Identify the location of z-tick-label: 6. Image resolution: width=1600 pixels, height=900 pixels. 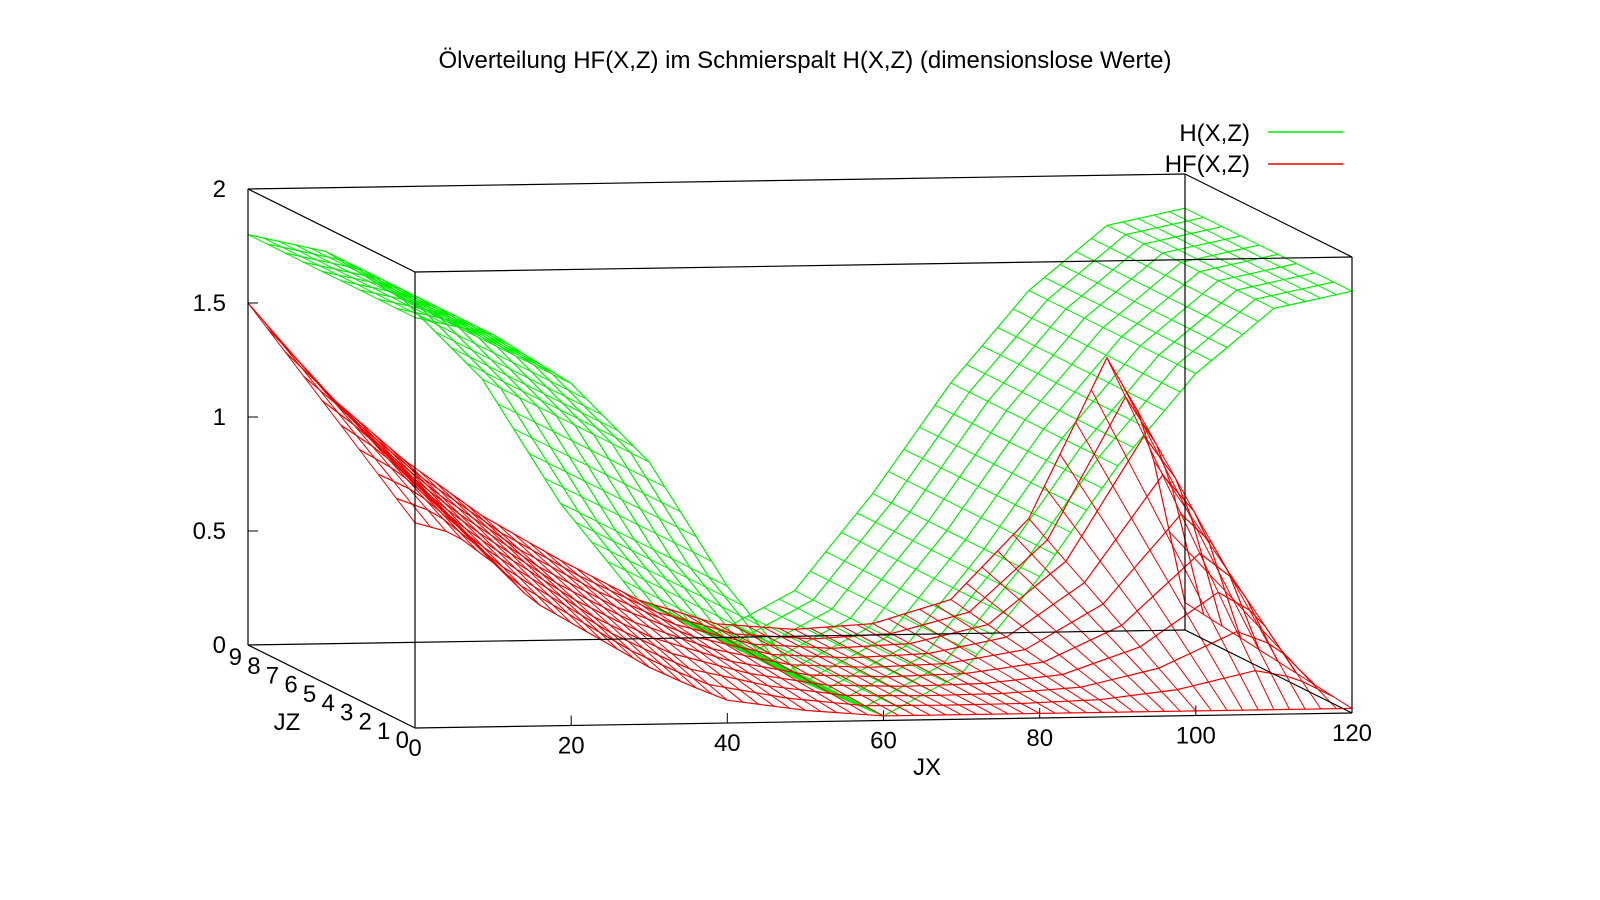
(290, 685).